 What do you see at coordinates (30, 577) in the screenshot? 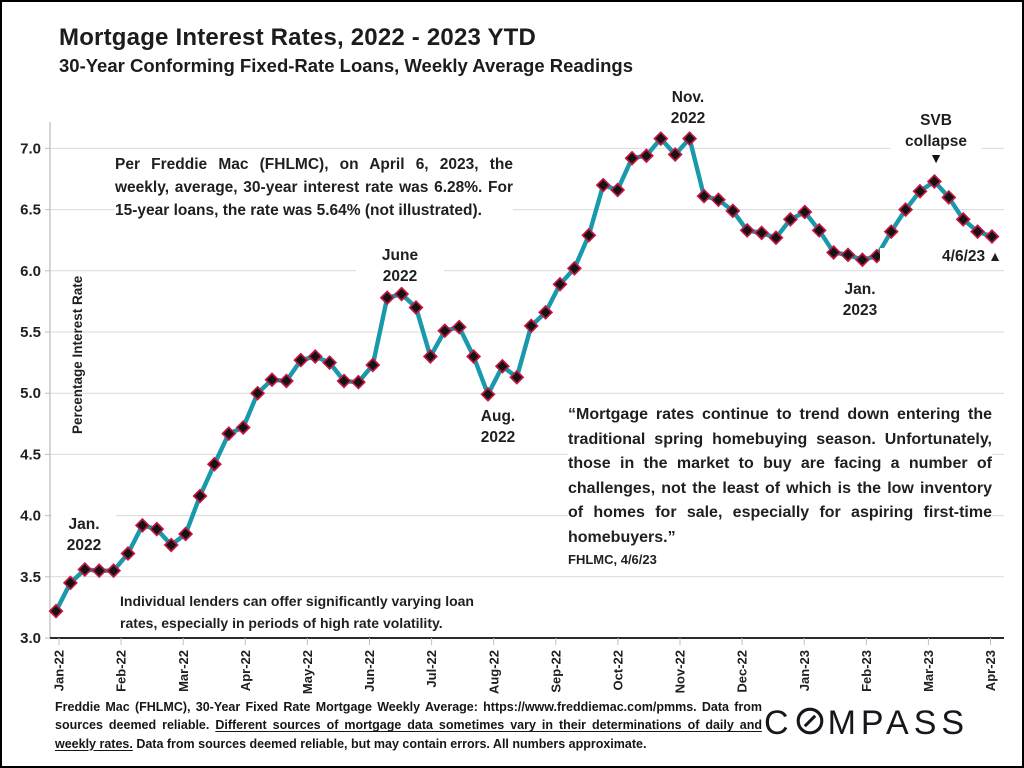
I see `svg-text: 3.5` at bounding box center [30, 577].